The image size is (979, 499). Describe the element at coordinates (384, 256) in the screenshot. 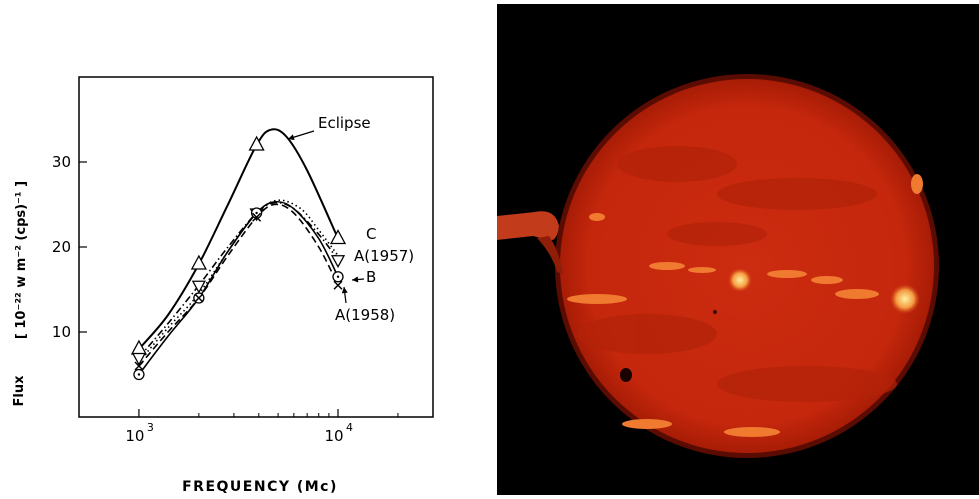

I see `annotation-a1957: A(1957)` at that location.